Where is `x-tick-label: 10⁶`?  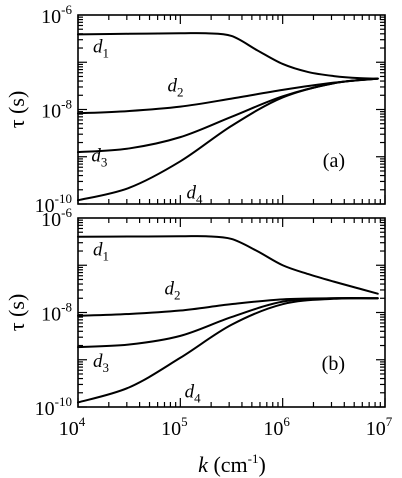 x-tick-label: 10⁶ is located at coordinates (276, 427).